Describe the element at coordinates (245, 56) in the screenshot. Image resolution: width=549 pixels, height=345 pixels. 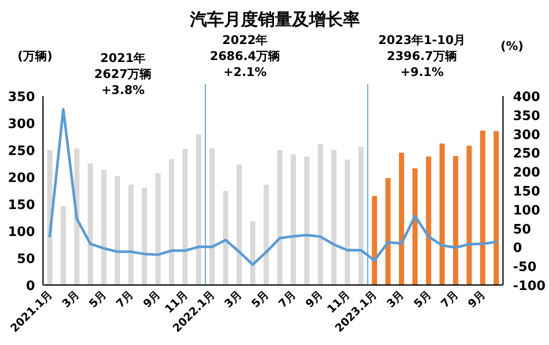
I see `text: 2022年 2686.4万辆 +2.1%` at that location.